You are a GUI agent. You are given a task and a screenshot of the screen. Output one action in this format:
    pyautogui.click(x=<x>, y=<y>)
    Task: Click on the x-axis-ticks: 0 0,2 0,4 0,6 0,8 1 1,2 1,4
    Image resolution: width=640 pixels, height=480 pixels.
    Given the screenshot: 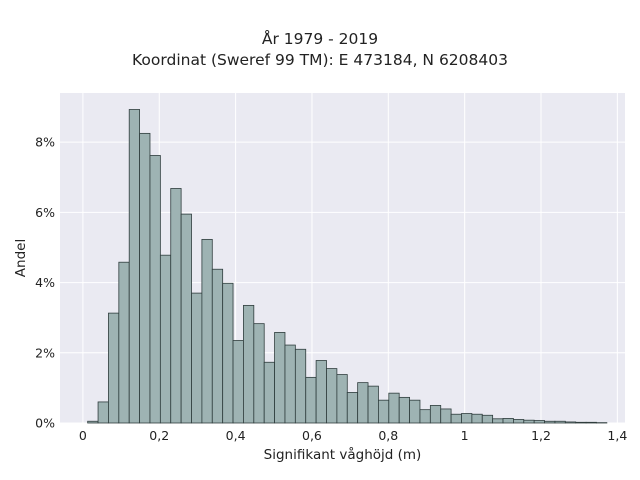 What is the action you would take?
    pyautogui.click(x=353, y=435)
    